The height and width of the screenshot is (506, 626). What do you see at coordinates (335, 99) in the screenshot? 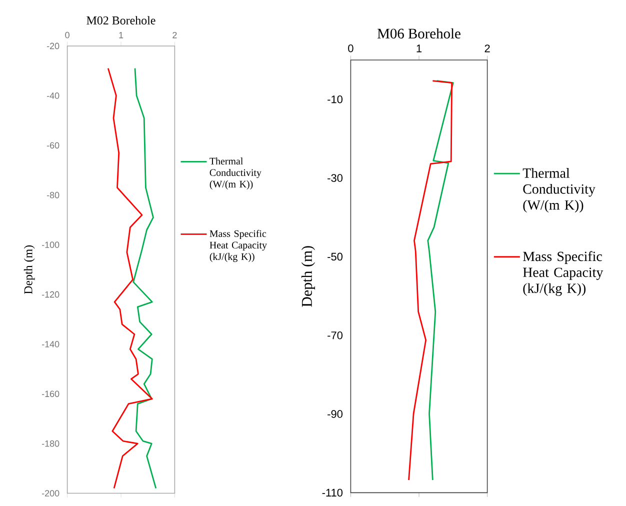
I see `y-tick-label: -10` at bounding box center [335, 99].